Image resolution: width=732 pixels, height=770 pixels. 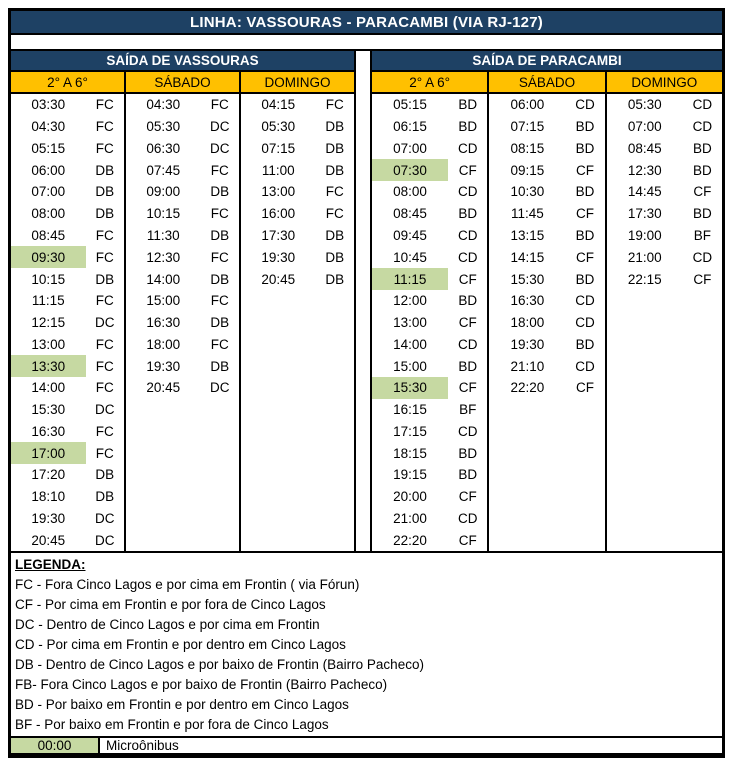 What do you see at coordinates (67, 519) in the screenshot?
I see `timetable-row: 19:30 DC` at bounding box center [67, 519].